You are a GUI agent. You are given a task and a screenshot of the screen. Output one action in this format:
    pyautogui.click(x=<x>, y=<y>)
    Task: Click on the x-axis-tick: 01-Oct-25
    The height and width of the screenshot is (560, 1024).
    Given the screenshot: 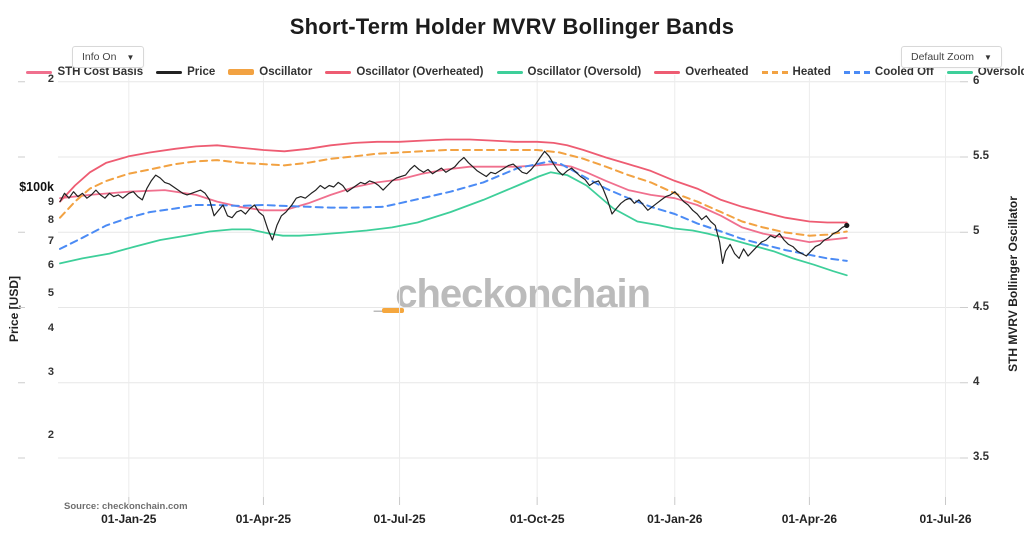 What is the action you would take?
    pyautogui.click(x=537, y=519)
    